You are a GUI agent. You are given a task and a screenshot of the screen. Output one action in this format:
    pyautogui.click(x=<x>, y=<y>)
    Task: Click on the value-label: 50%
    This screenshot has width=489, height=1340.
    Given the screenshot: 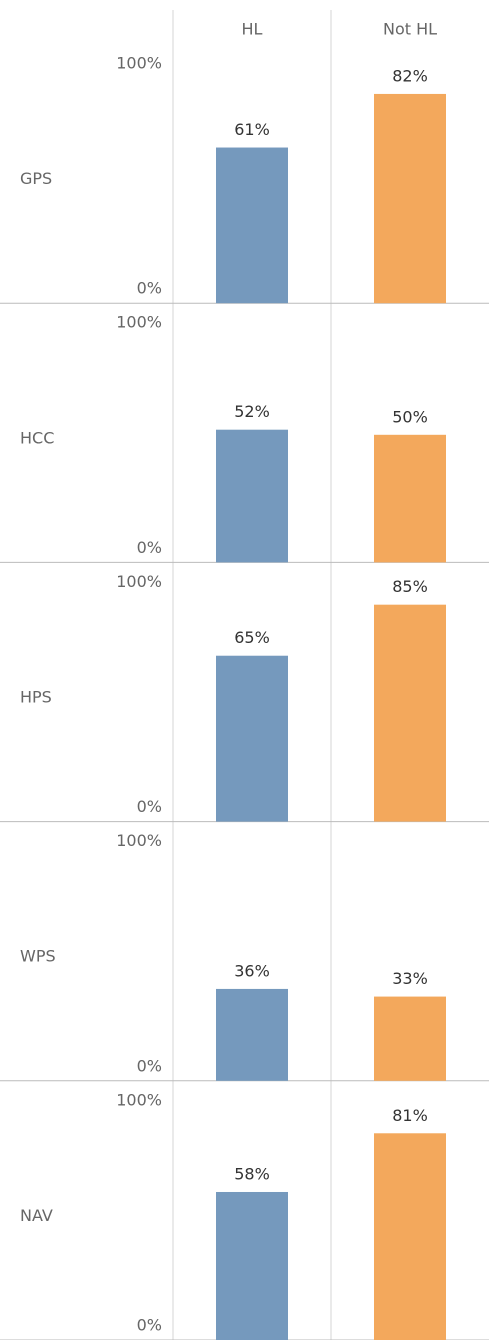 What is the action you would take?
    pyautogui.click(x=410, y=416)
    